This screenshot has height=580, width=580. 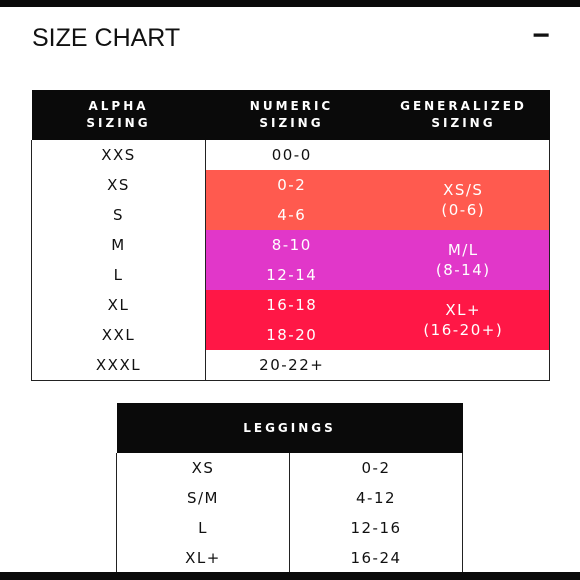 I want to click on generalized-size-cell: XL+ (16-20+), so click(x=463, y=320).